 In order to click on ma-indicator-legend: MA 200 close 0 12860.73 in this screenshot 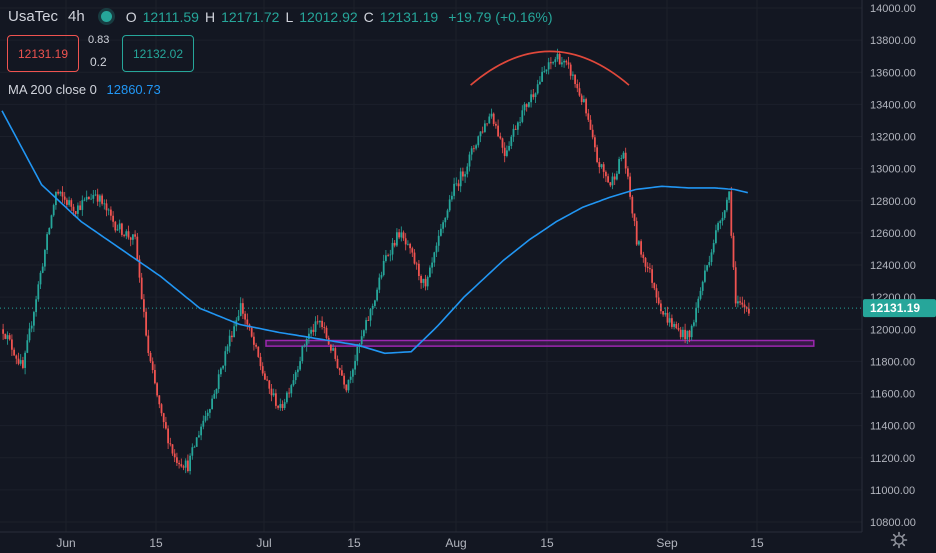, I will do `click(84, 89)`.